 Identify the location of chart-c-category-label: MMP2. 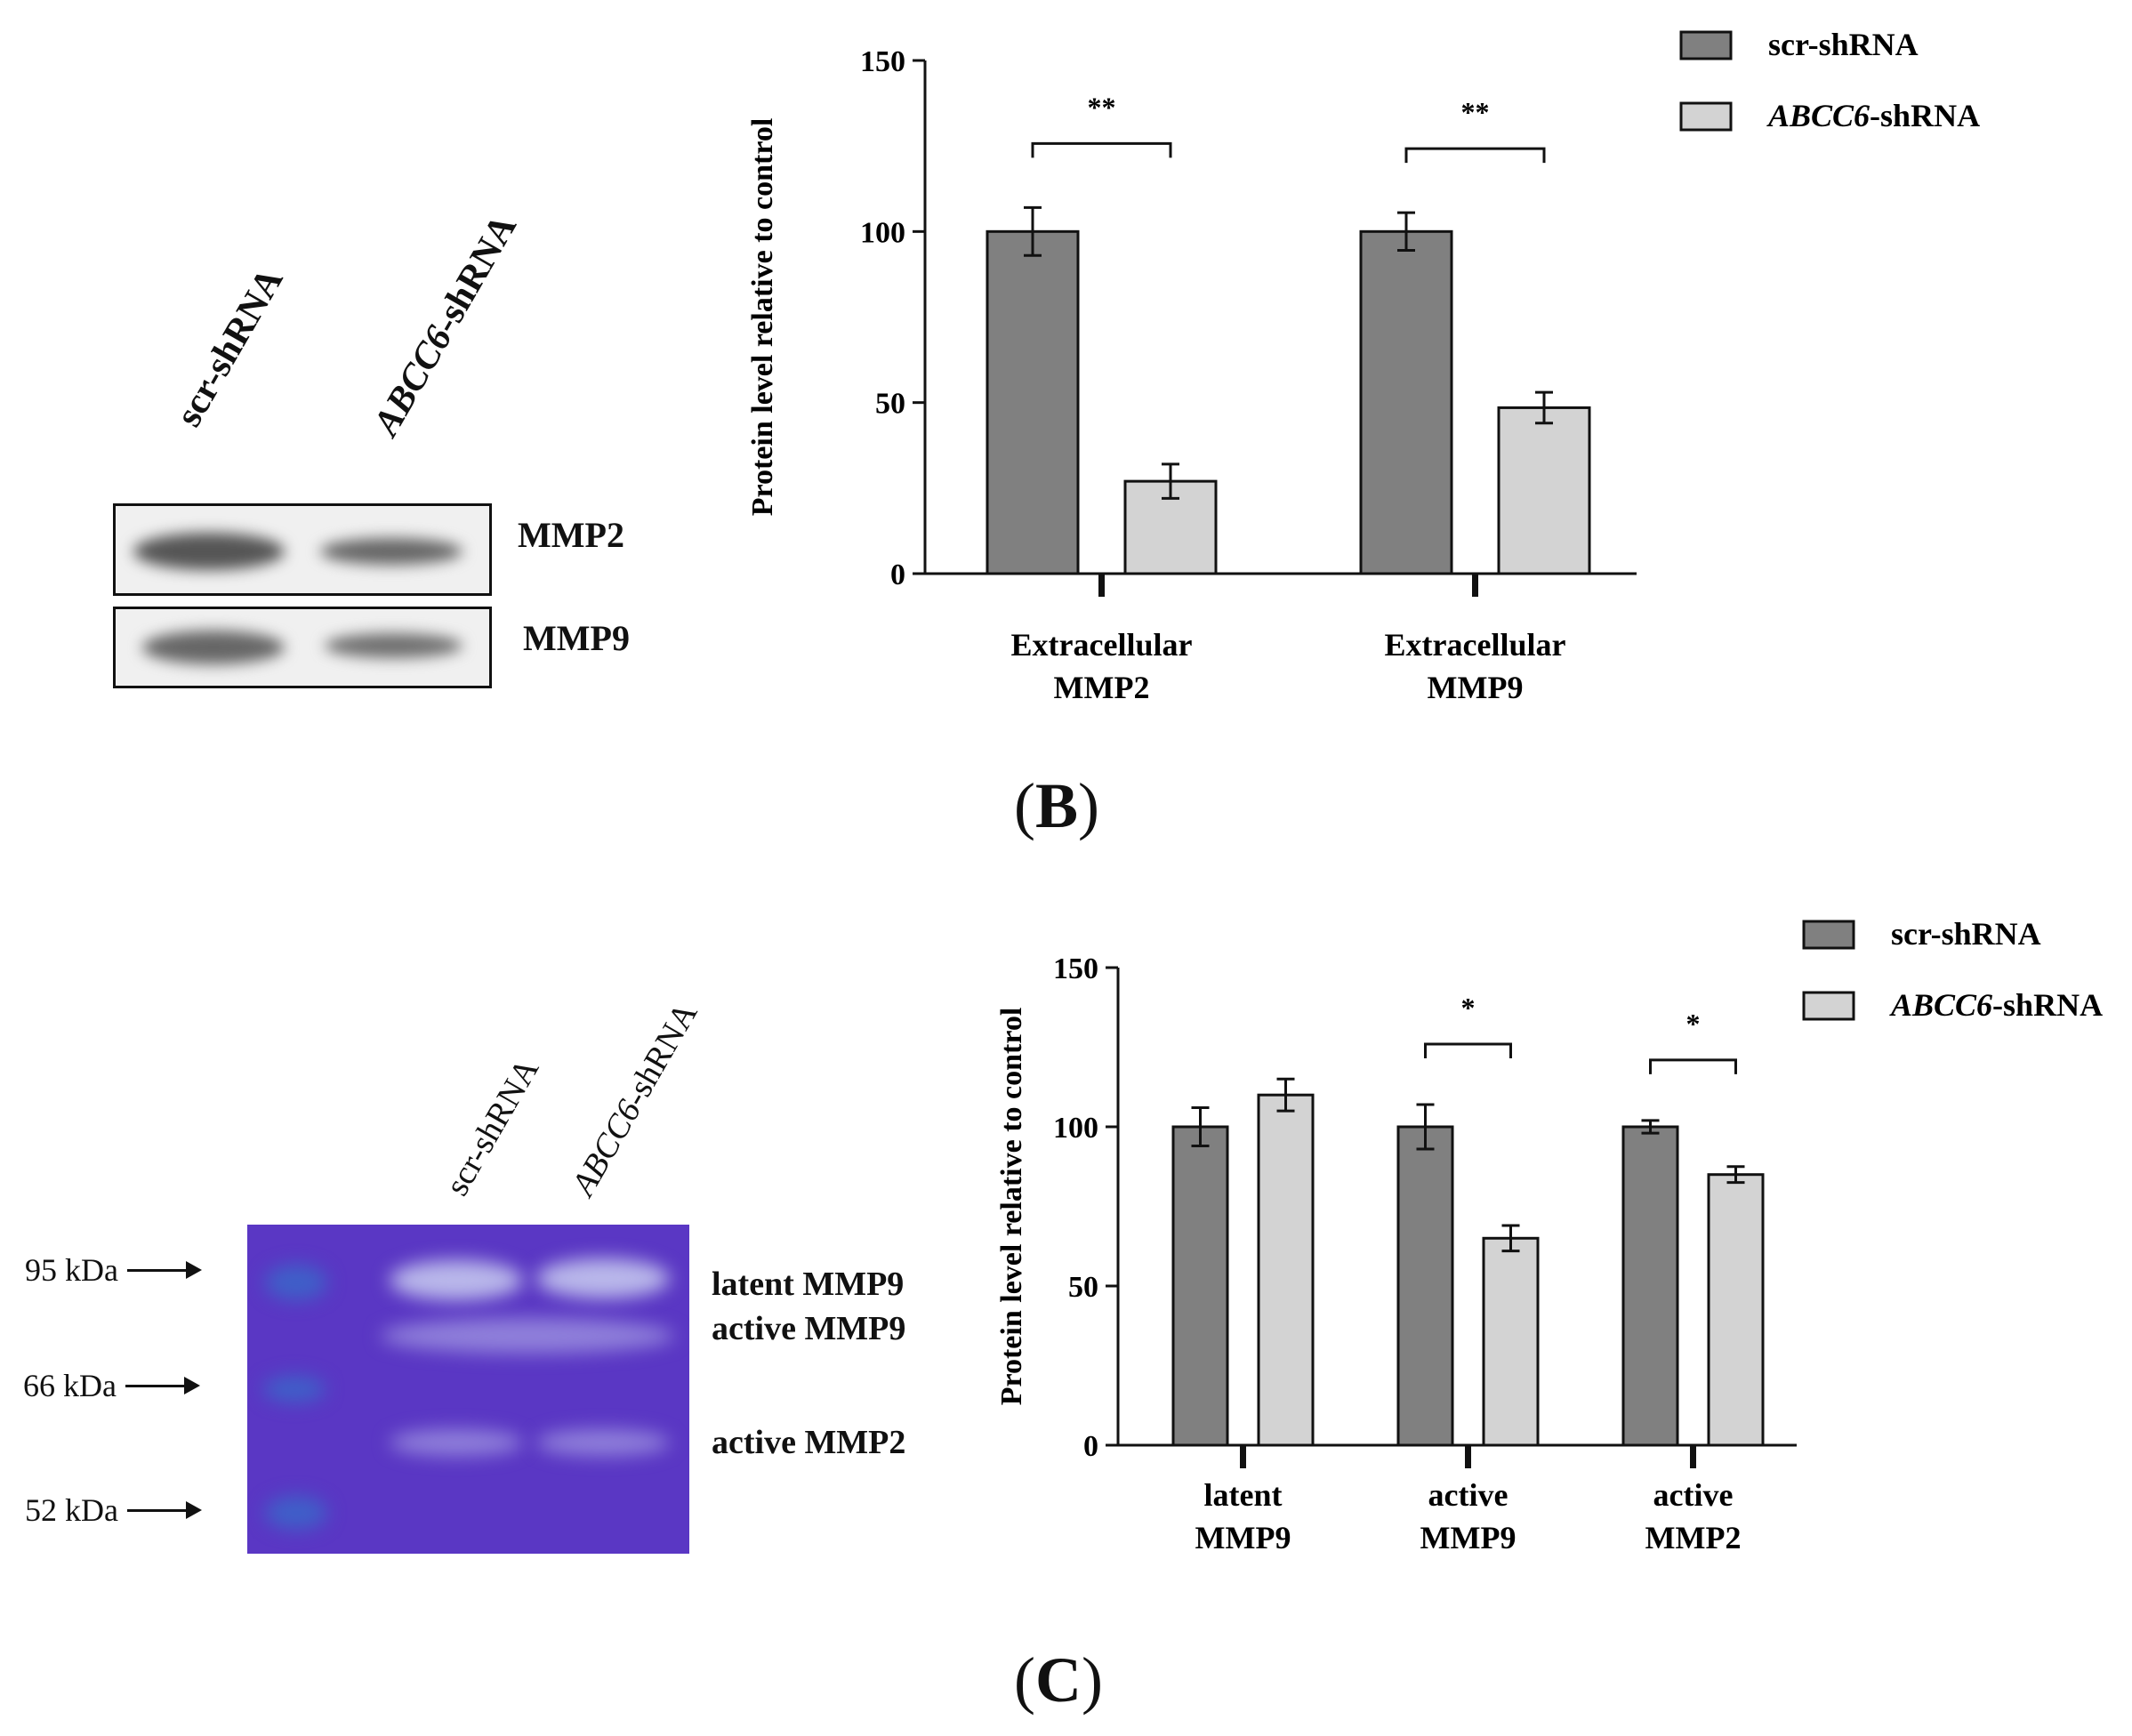
(1693, 1537).